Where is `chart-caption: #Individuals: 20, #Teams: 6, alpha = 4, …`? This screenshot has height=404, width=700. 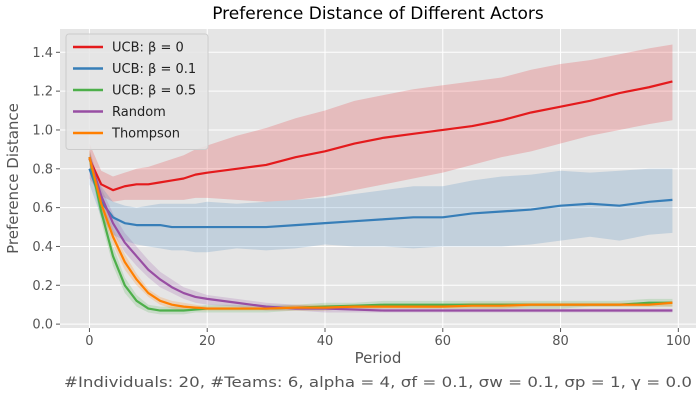 chart-caption: #Individuals: 20, #Teams: 6, alpha = 4, … is located at coordinates (378, 383).